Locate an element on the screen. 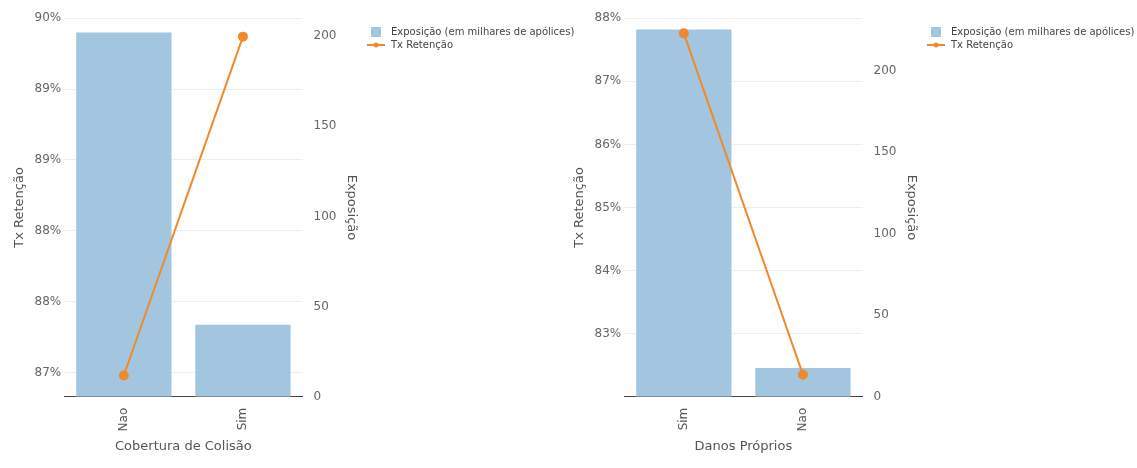 Image resolution: width=1137 pixels, height=468 pixels. y-tick-label: 83% is located at coordinates (608, 332).